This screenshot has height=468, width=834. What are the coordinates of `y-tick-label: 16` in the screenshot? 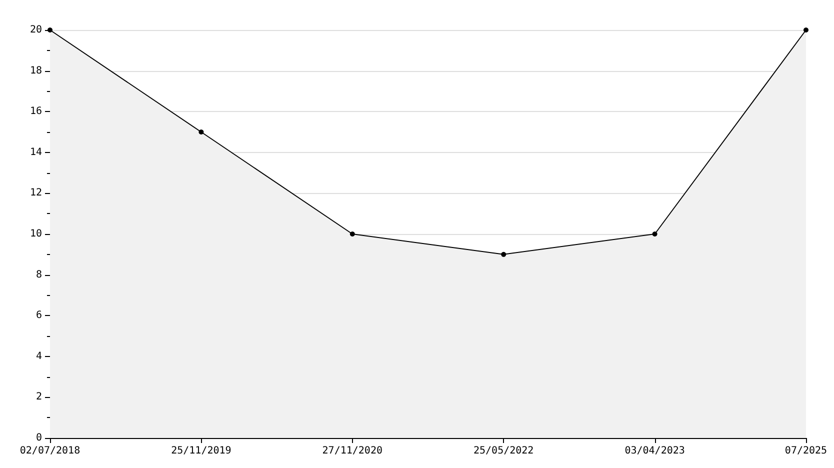 It's located at (36, 112).